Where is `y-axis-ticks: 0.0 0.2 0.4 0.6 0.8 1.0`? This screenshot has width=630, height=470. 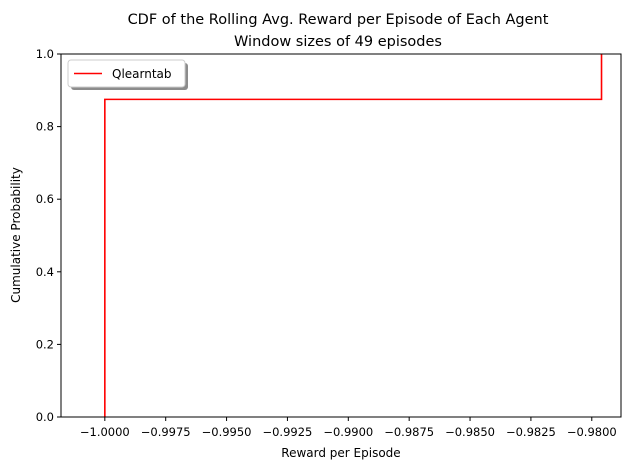
y-axis-ticks: 0.0 0.2 0.4 0.6 0.8 1.0 is located at coordinates (48, 235).